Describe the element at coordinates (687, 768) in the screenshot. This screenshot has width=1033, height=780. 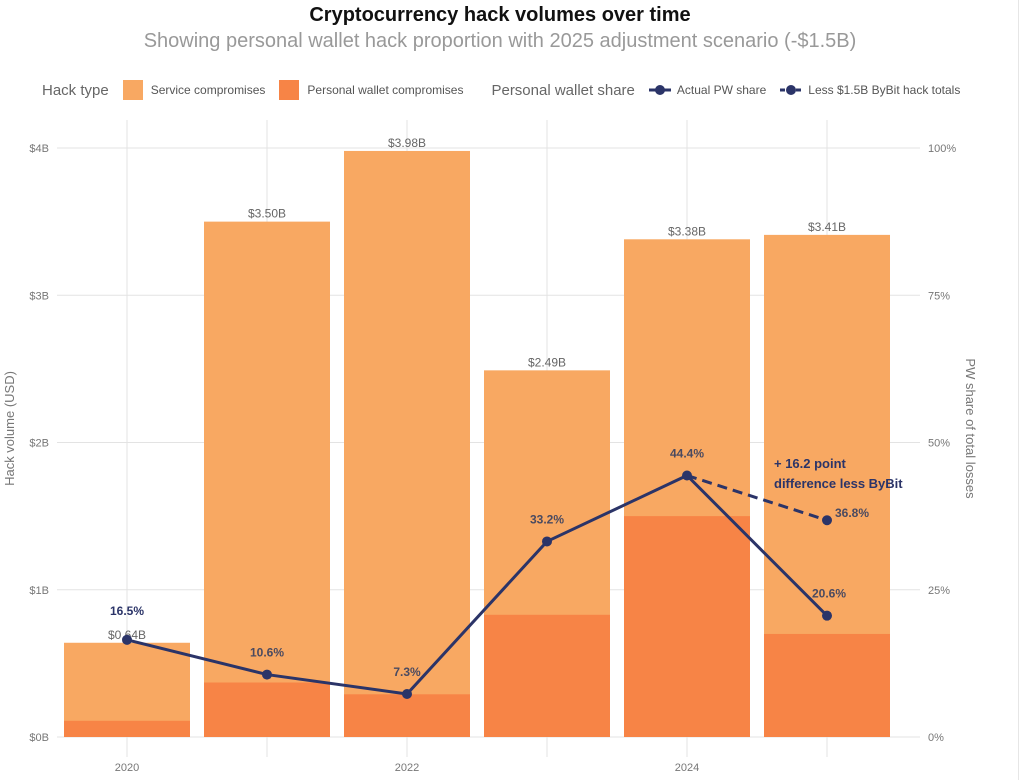
I see `x-tick-label: 2024` at that location.